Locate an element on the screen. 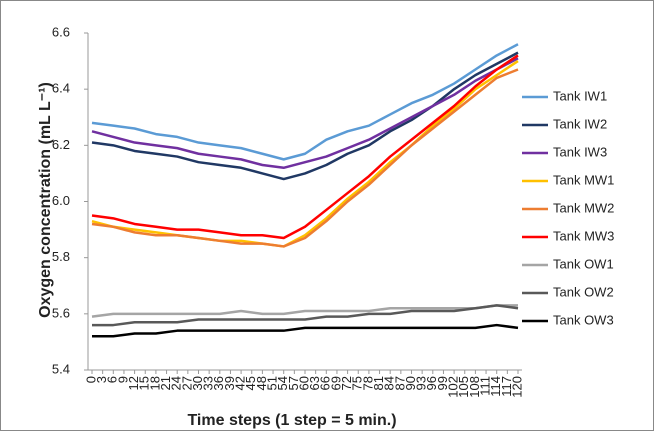  legend-label: Tank IW1 is located at coordinates (580, 95).